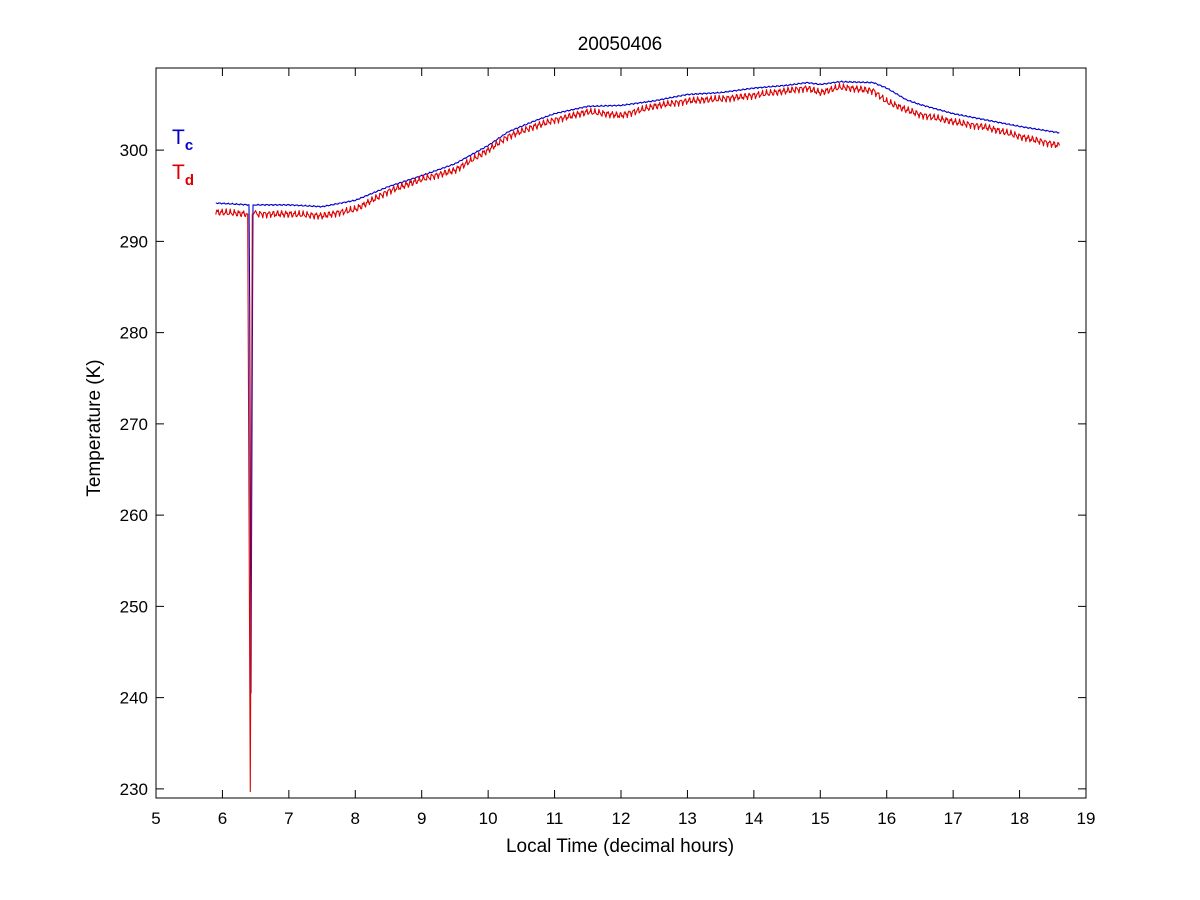  Describe the element at coordinates (1086, 818) in the screenshot. I see `x-tick-label: 19` at that location.